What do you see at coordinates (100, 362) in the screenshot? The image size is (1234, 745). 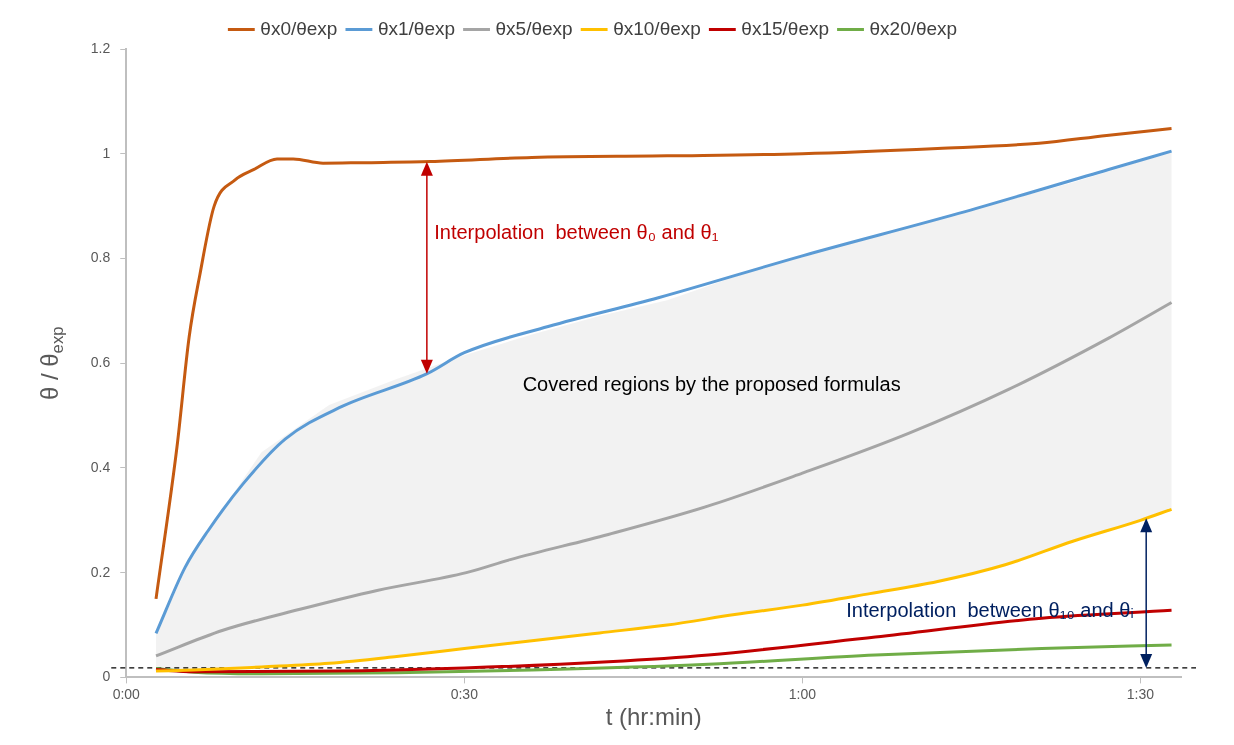 I see `y-tick-label: 0.6` at bounding box center [100, 362].